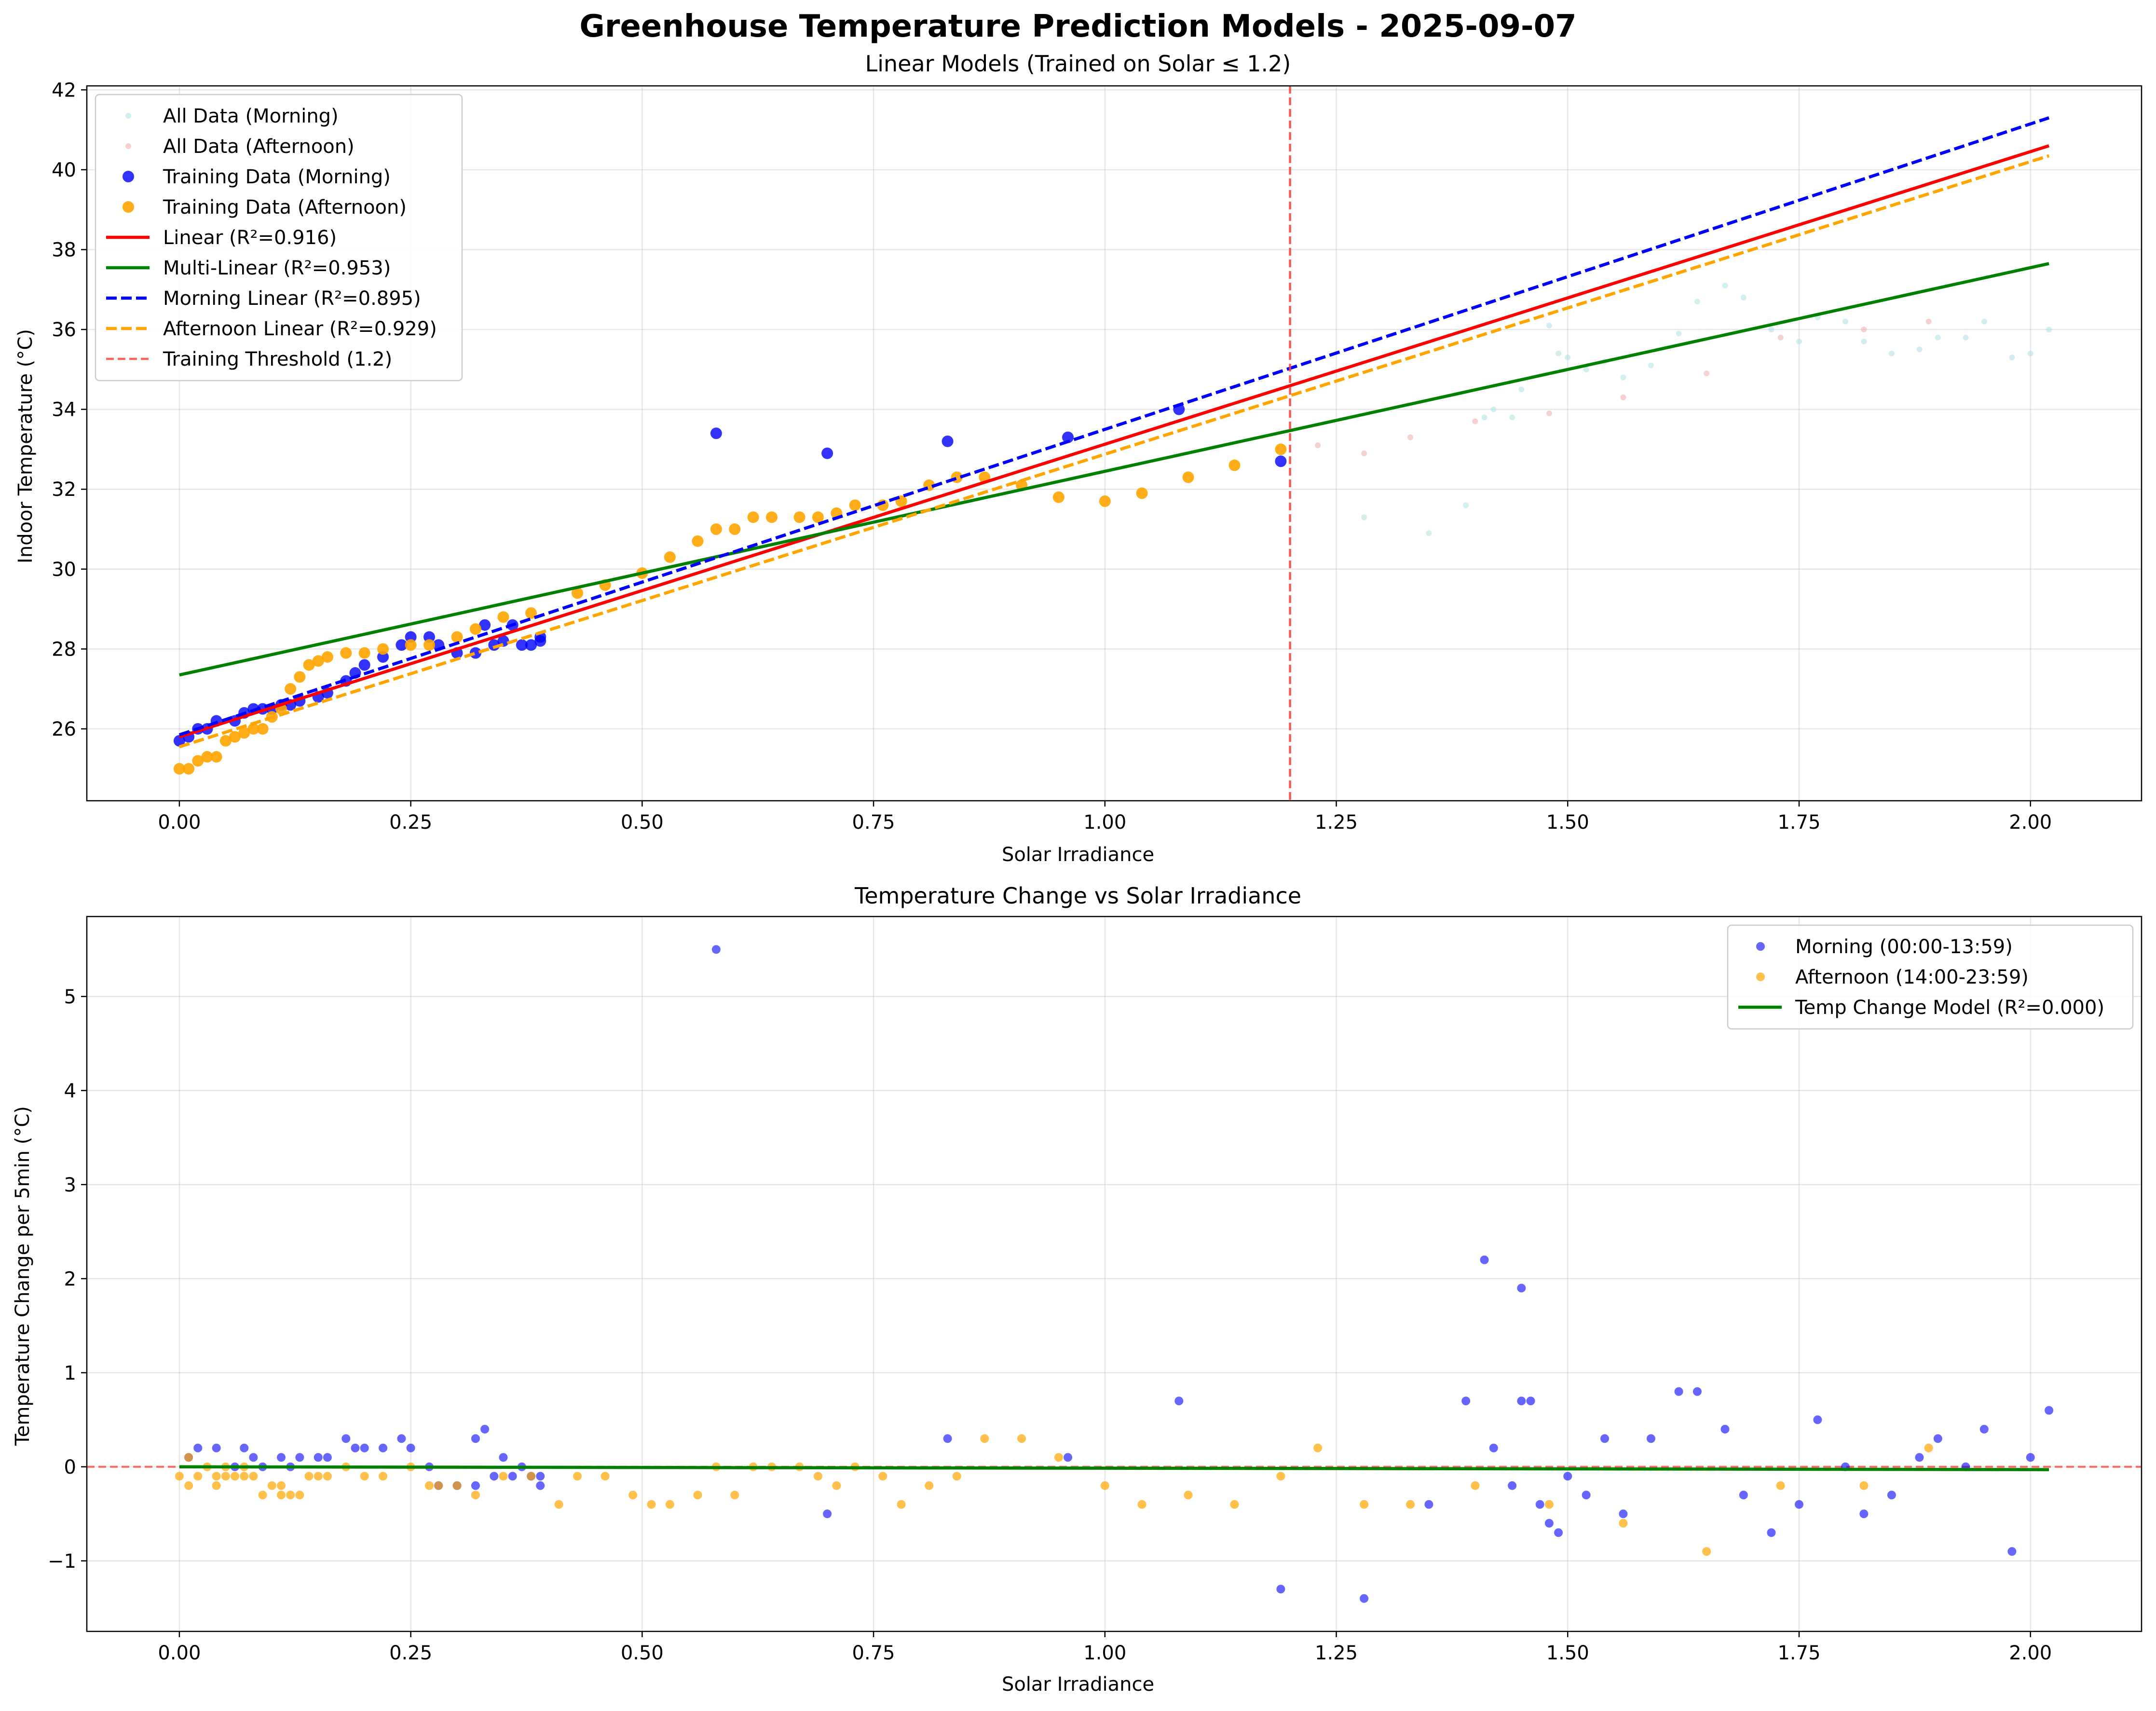 Image resolution: width=2156 pixels, height=1711 pixels. Describe the element at coordinates (70, 1279) in the screenshot. I see `y-tick-label: 2` at that location.